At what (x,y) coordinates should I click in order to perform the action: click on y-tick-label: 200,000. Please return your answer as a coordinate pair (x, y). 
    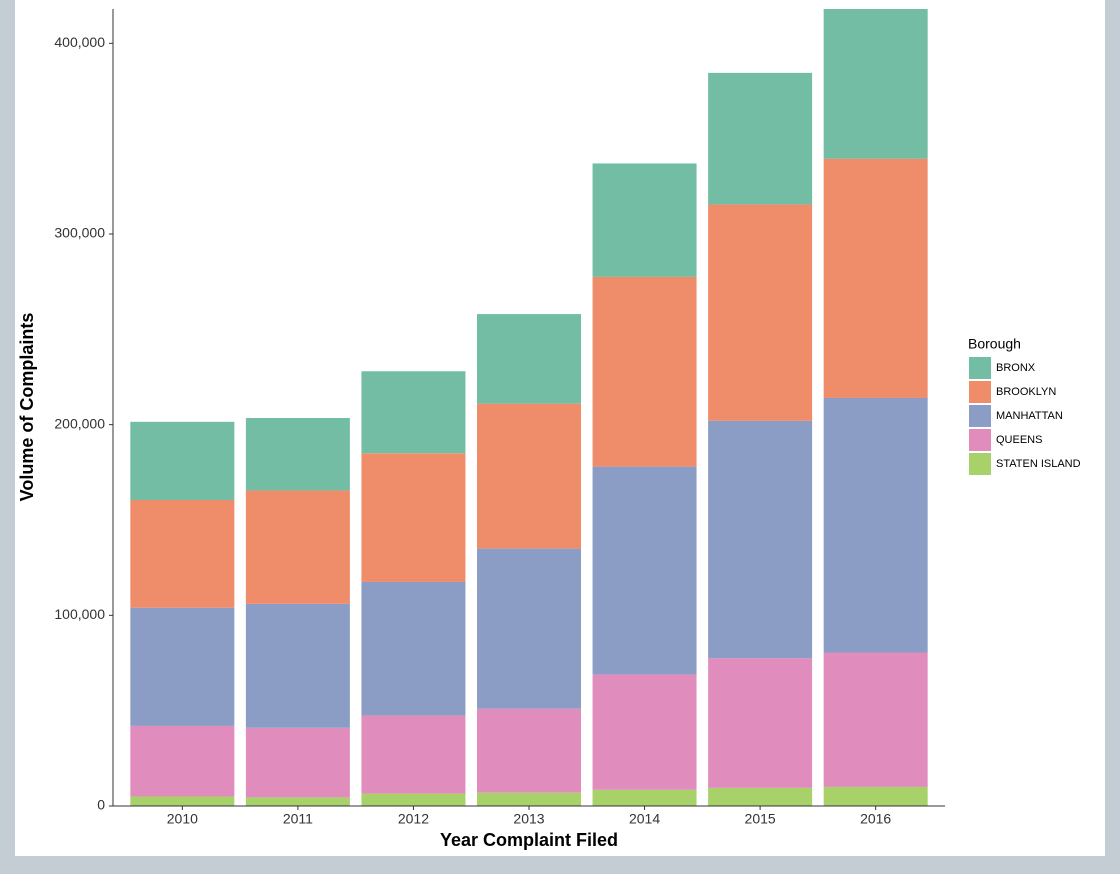
    Looking at the image, I should click on (79, 423).